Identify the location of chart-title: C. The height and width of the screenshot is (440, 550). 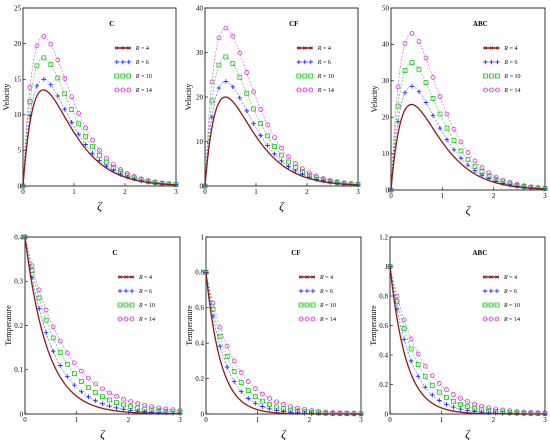
(114, 253).